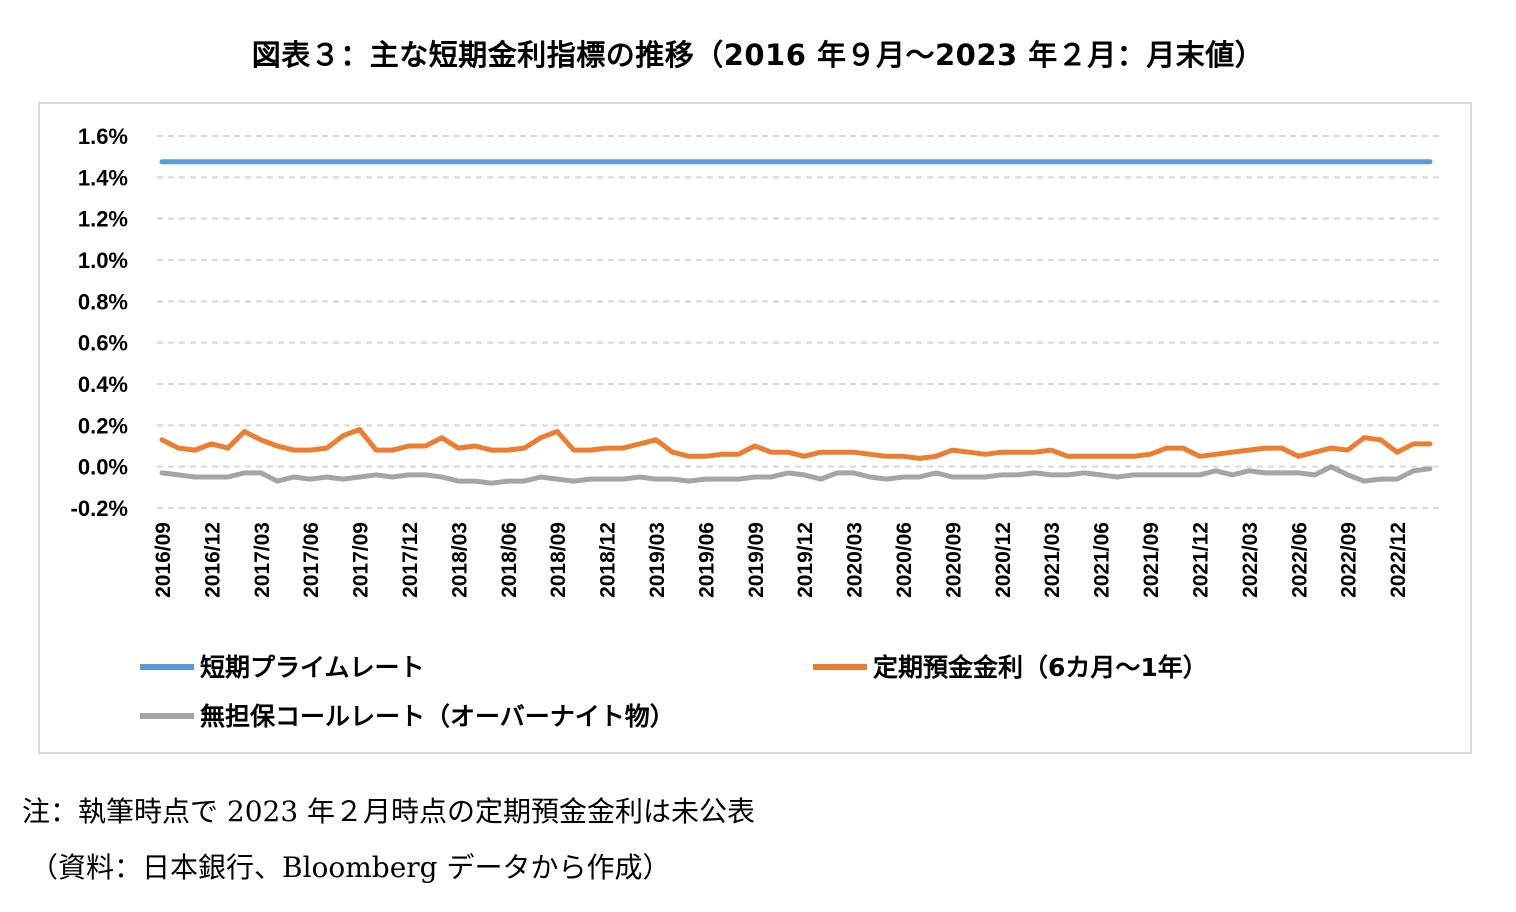 This screenshot has width=1516, height=912. What do you see at coordinates (805, 560) in the screenshot?
I see `x-tick-label: 2019/12` at bounding box center [805, 560].